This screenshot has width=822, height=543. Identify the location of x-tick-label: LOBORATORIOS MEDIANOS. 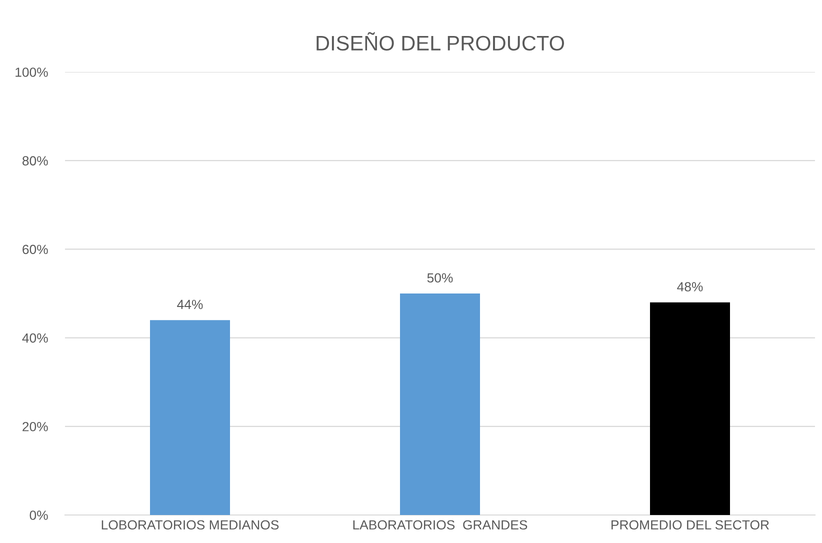
(190, 525).